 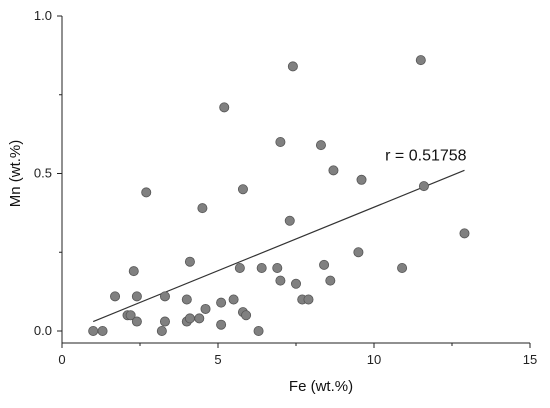 I want to click on x-tick-label: 5, so click(x=217, y=359).